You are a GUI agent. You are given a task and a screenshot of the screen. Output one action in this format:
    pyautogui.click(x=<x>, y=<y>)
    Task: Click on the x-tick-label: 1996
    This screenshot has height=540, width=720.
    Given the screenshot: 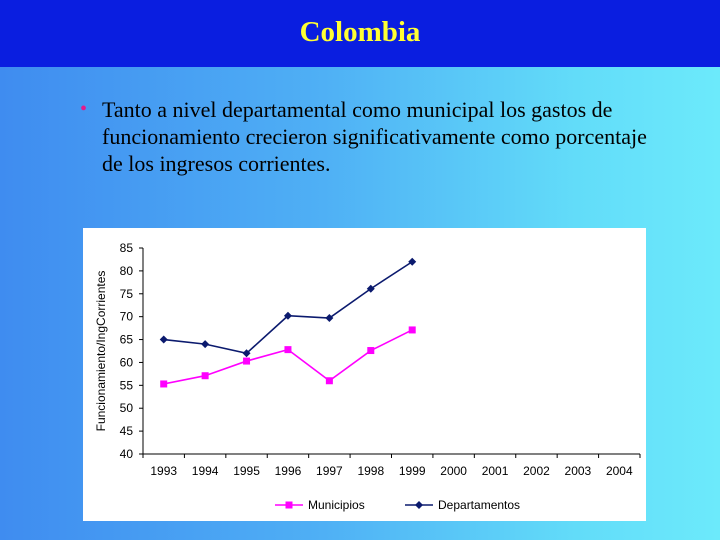 What is the action you would take?
    pyautogui.click(x=288, y=471)
    